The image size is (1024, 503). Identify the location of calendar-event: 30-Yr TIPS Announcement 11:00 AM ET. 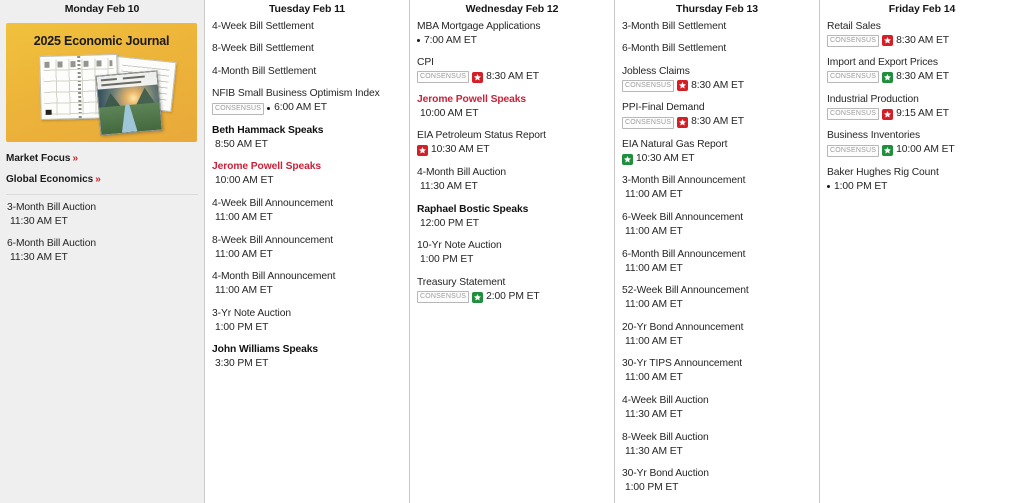
(717, 371).